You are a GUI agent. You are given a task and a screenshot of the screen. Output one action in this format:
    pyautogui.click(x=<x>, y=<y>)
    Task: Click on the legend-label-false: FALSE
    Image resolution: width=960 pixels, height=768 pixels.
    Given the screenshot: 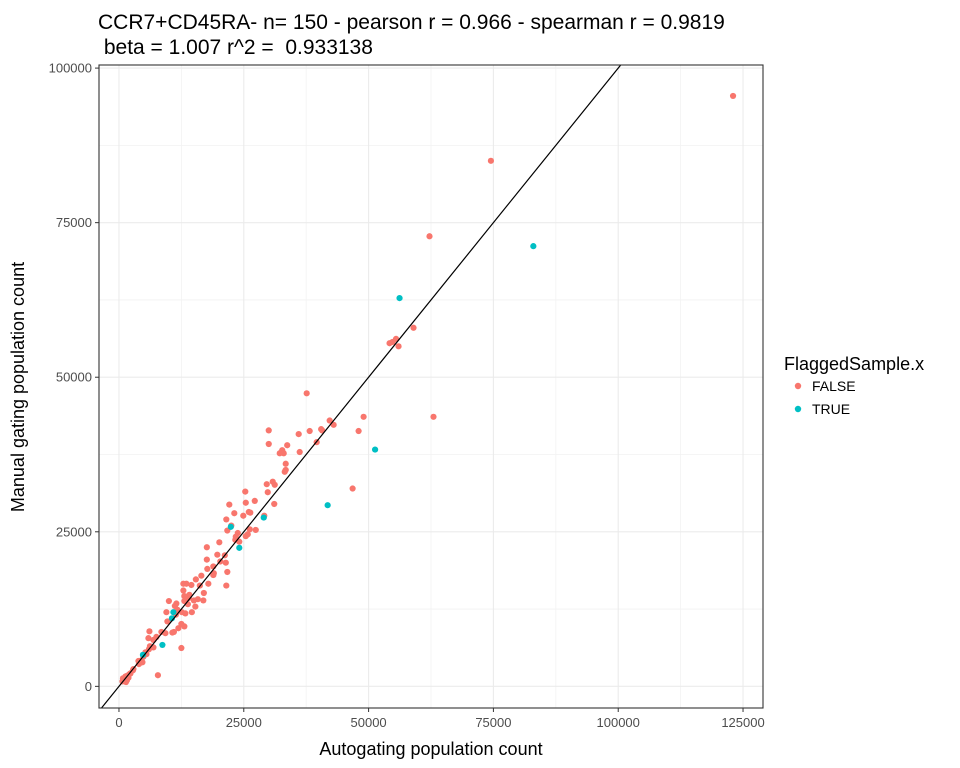 What is the action you would take?
    pyautogui.click(x=834, y=386)
    